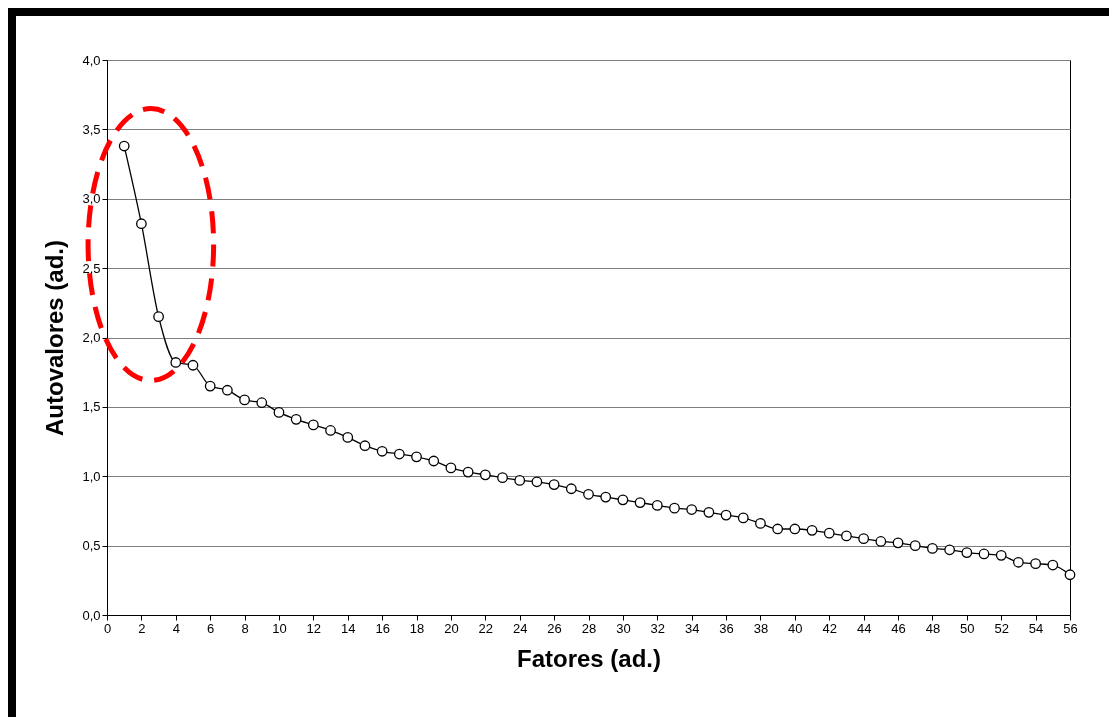 This screenshot has height=717, width=1109. I want to click on y-axis-title: Autovalores (ad.), so click(55, 338).